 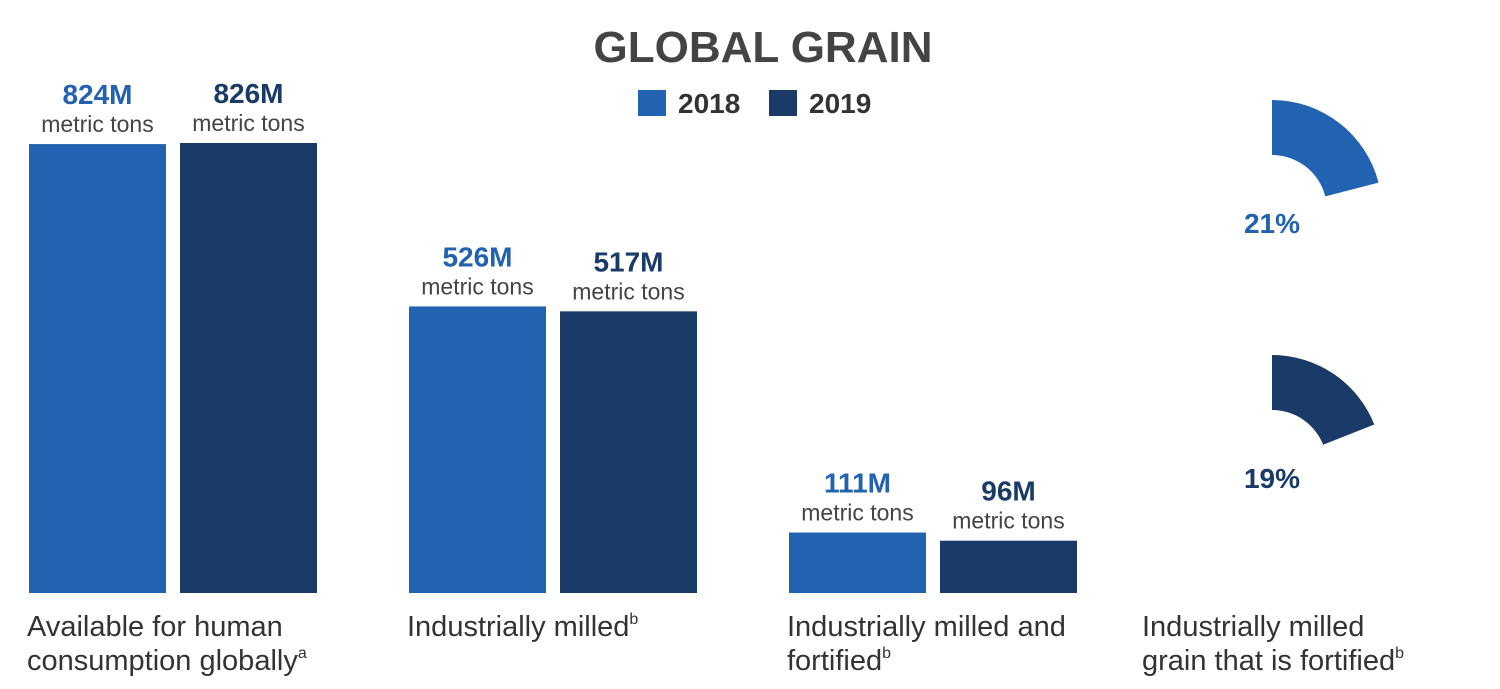 What do you see at coordinates (97, 94) in the screenshot?
I see `value-label: 824M` at bounding box center [97, 94].